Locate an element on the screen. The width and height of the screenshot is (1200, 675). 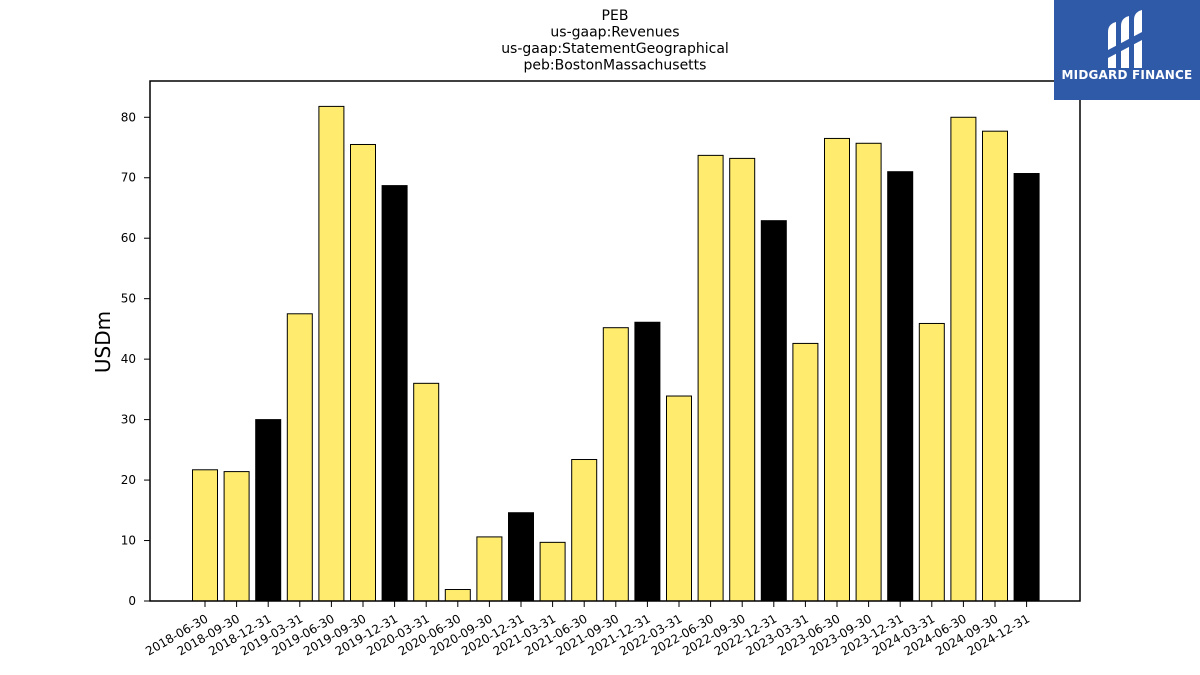
y-axis-label: USDm is located at coordinates (103, 342).